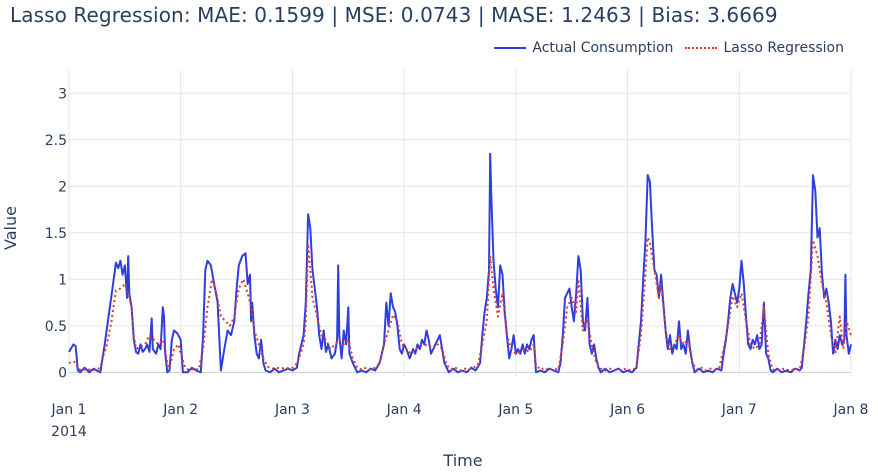  What do you see at coordinates (62, 94) in the screenshot?
I see `y-tick-label: 3` at bounding box center [62, 94].